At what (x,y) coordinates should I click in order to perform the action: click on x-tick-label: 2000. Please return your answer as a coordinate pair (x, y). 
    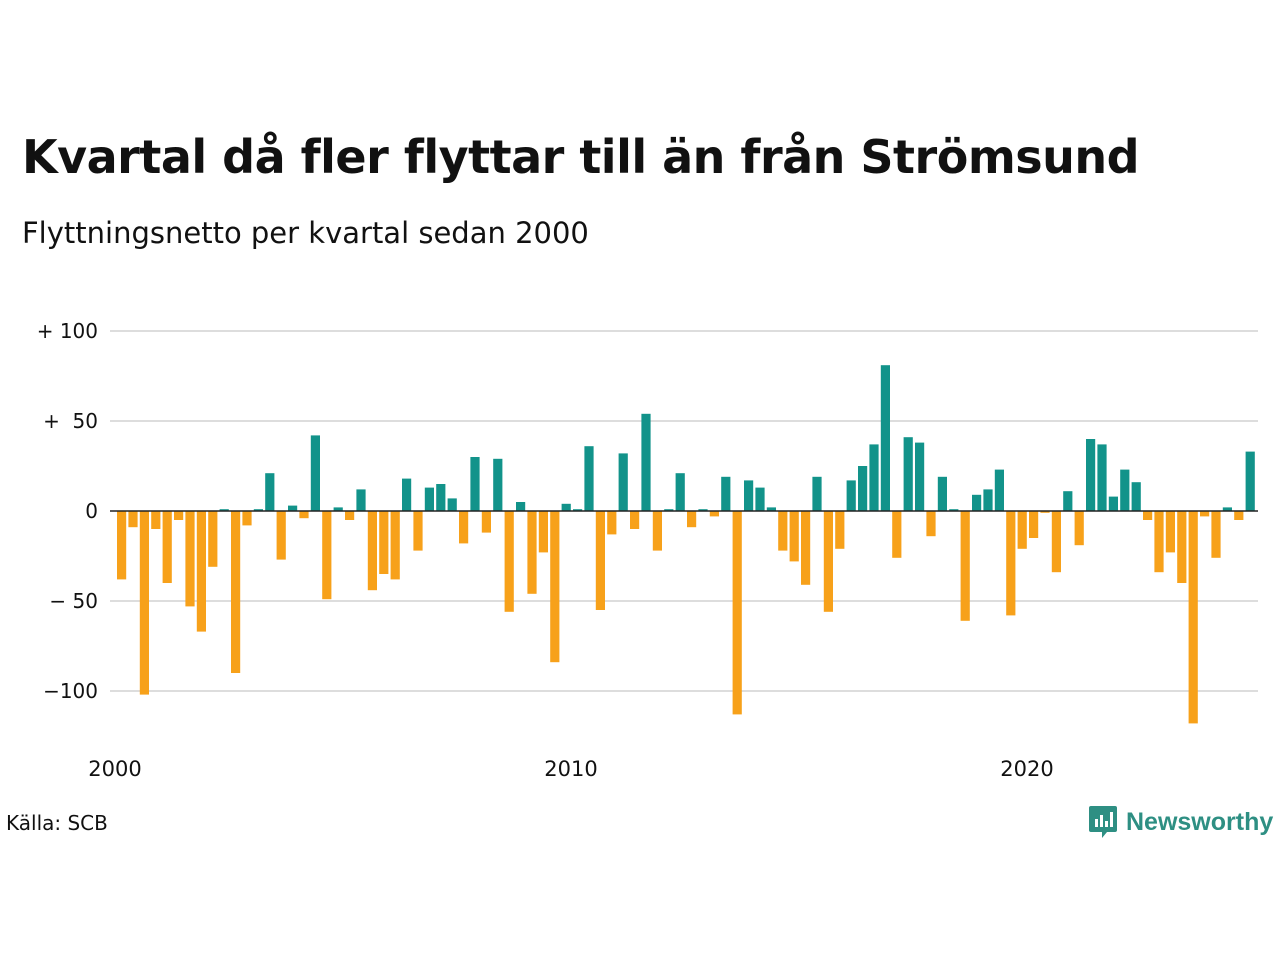
    Looking at the image, I should click on (114, 769).